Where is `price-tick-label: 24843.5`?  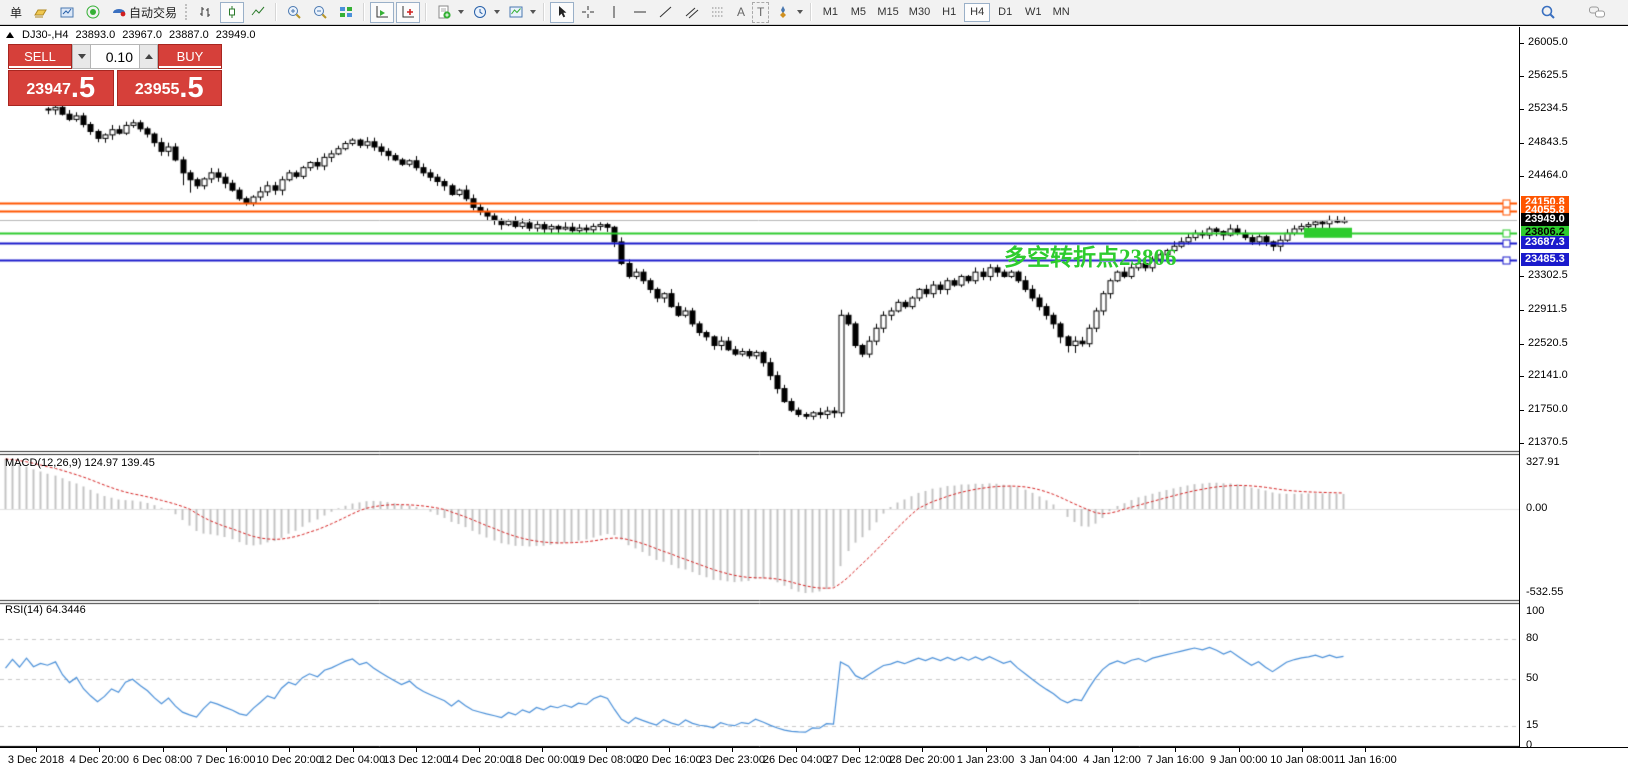
price-tick-label: 24843.5 is located at coordinates (1548, 142).